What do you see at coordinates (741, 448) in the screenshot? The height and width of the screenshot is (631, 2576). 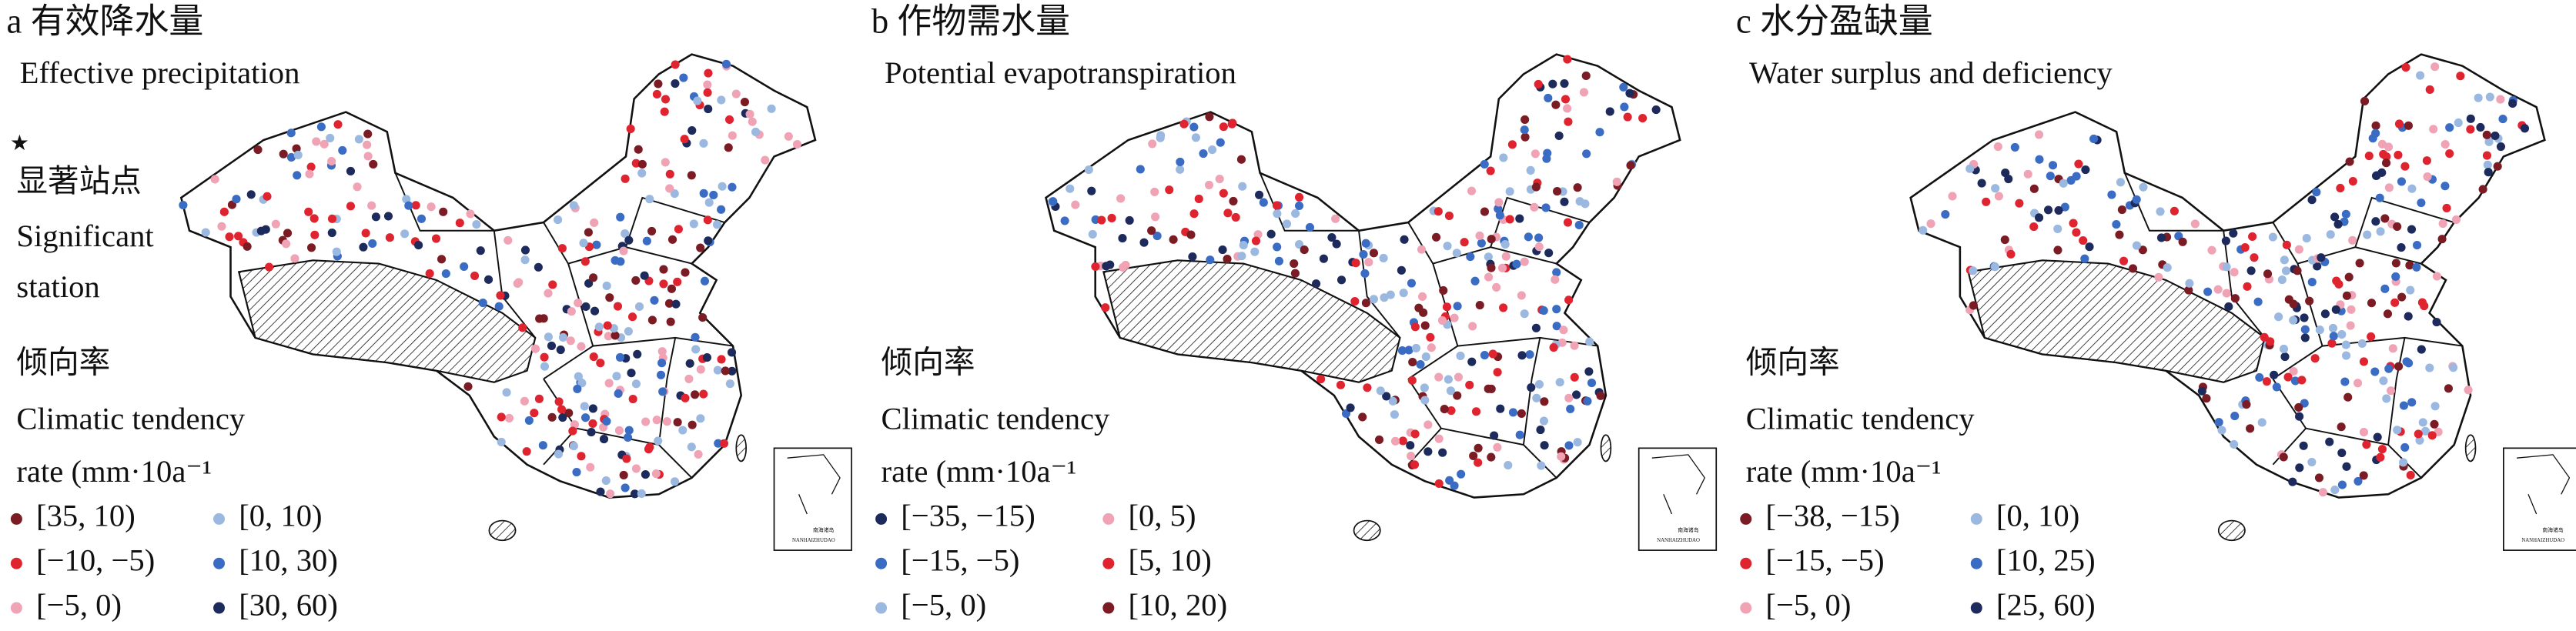 I see `taiwan` at bounding box center [741, 448].